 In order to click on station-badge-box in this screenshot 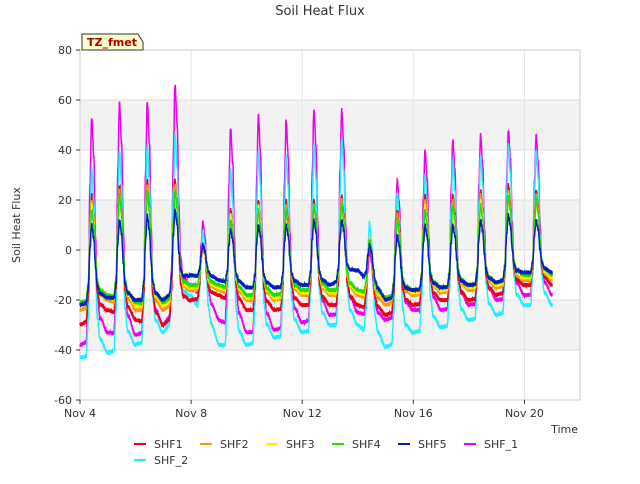, I will do `click(112, 42)`.